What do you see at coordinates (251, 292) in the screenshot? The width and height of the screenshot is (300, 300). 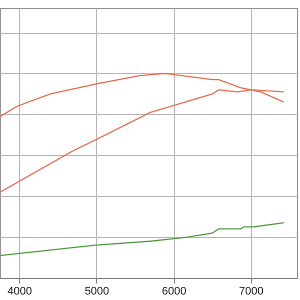 I see `x-tick-label: 7000` at bounding box center [251, 292].